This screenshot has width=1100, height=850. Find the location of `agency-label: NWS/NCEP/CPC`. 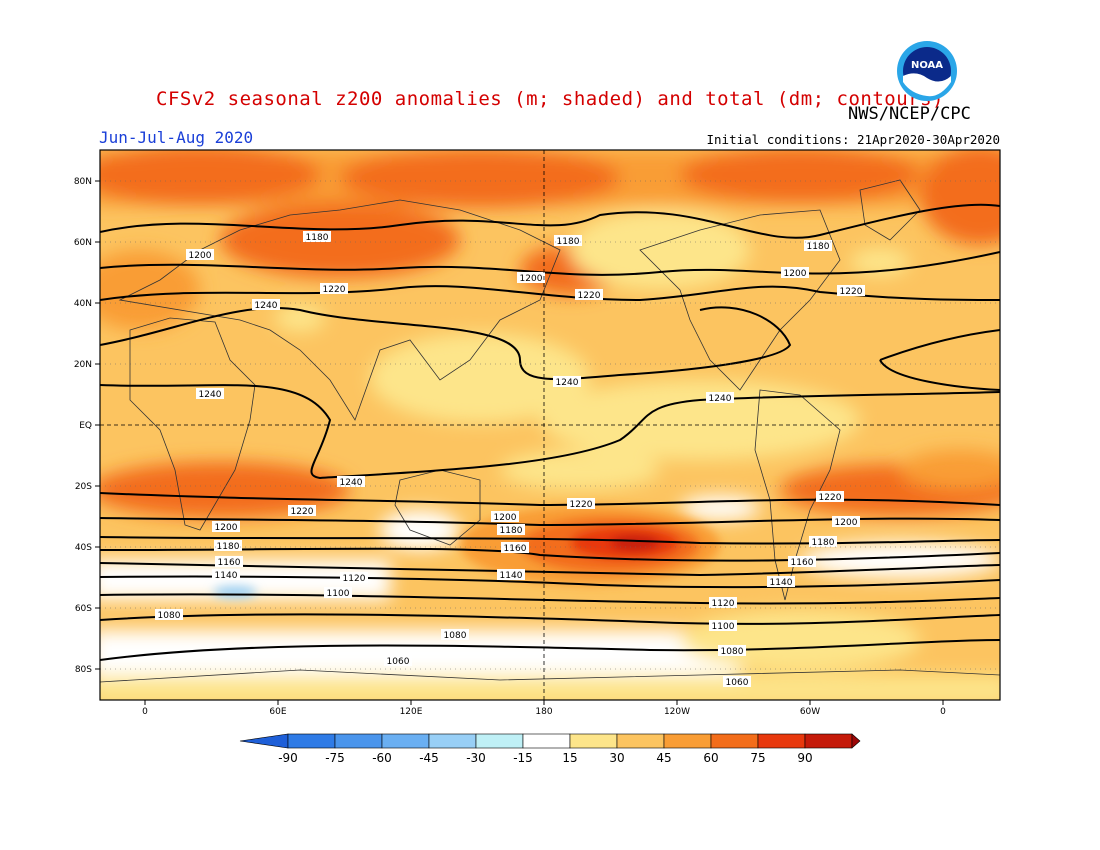

agency-label: NWS/NCEP/CPC is located at coordinates (909, 114).